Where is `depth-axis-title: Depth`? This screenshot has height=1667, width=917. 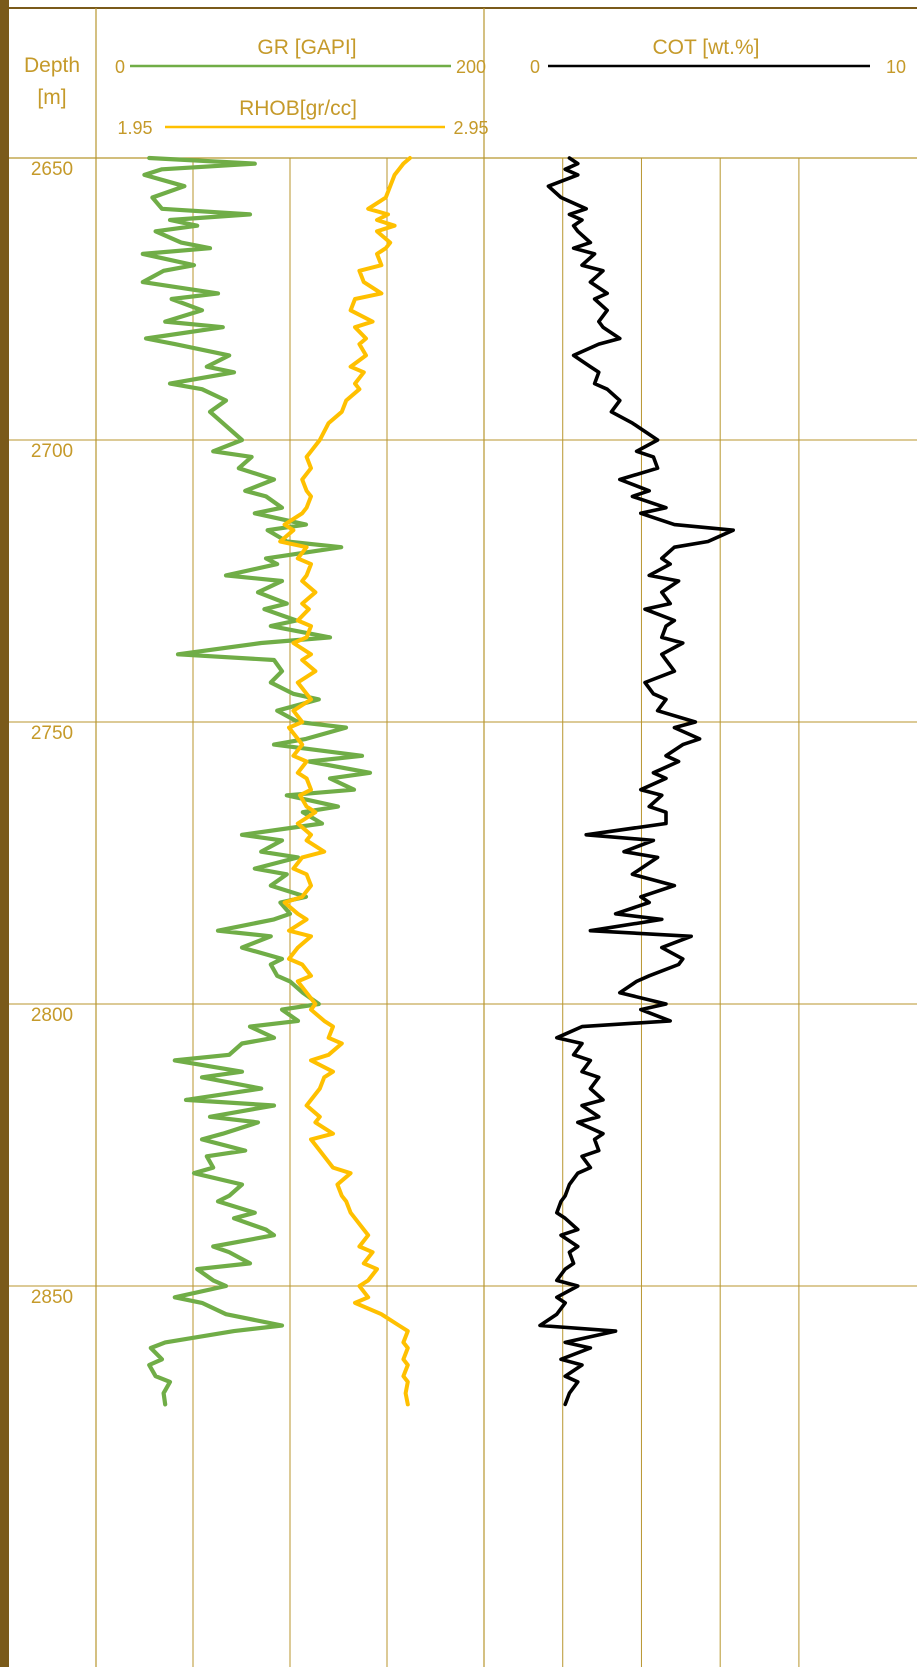 depth-axis-title: Depth is located at coordinates (52, 65).